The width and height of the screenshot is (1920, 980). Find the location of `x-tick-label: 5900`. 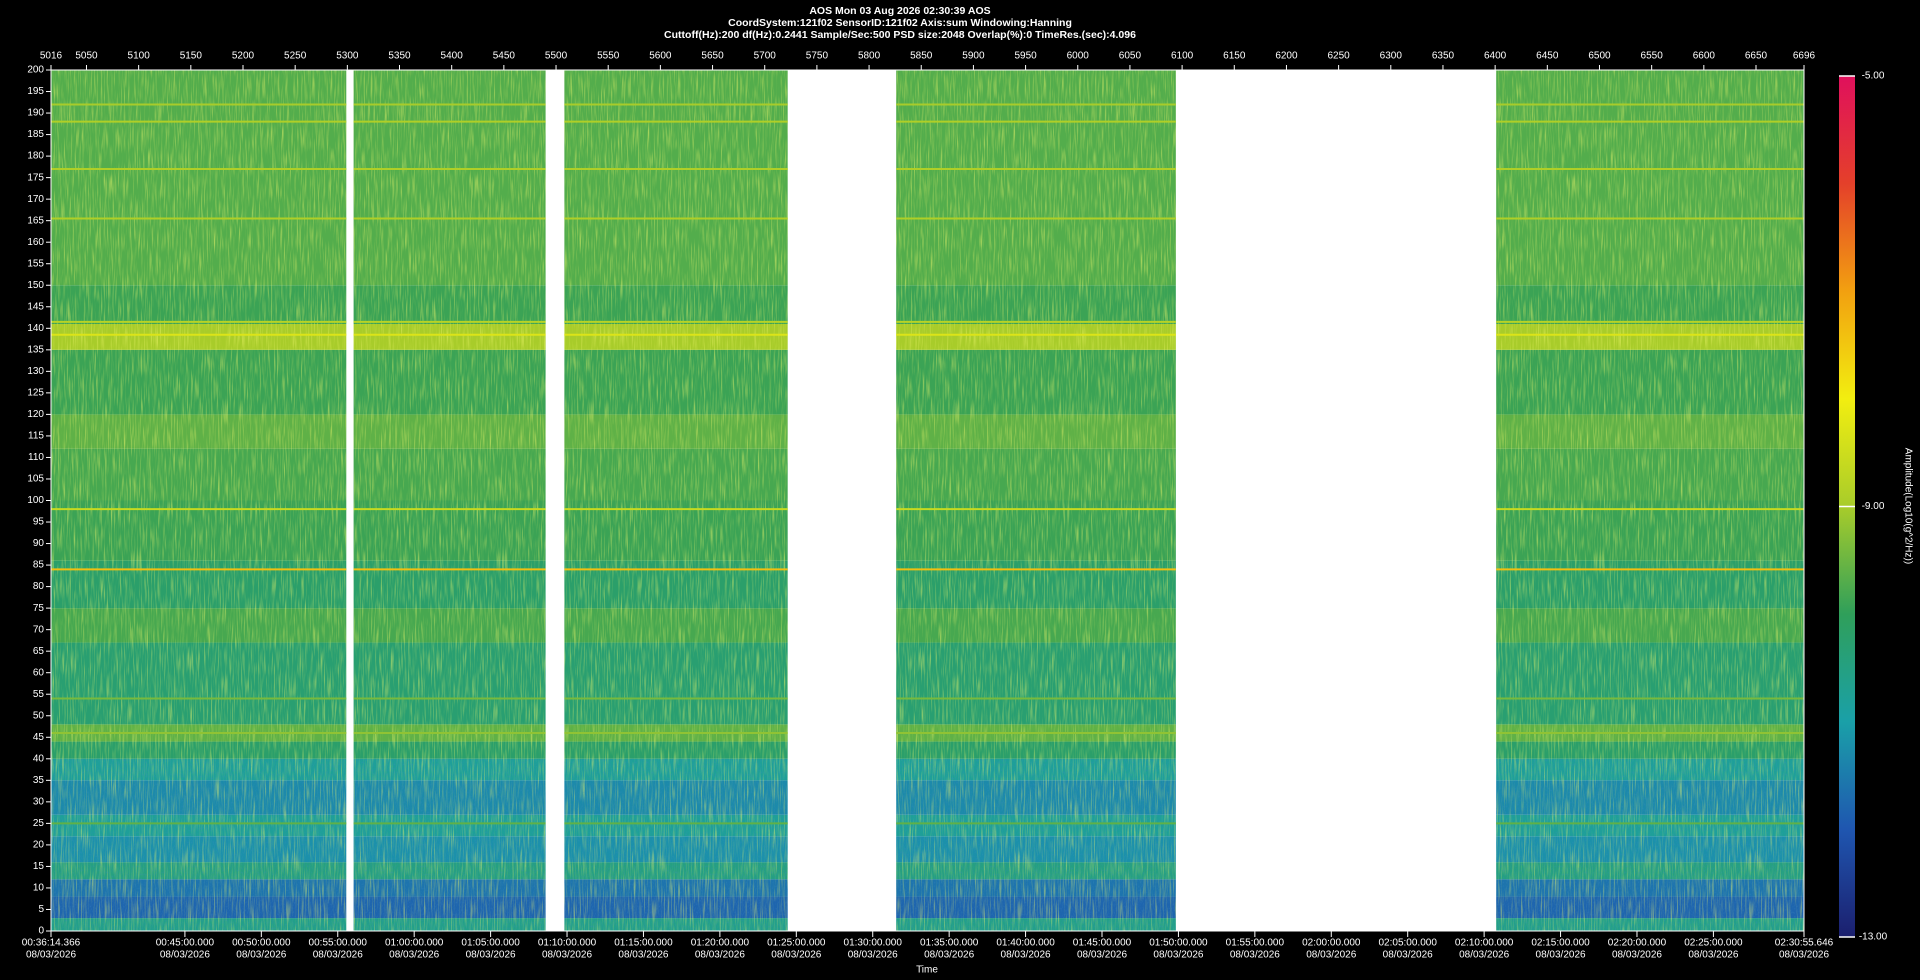

x-tick-label: 5900 is located at coordinates (973, 56).